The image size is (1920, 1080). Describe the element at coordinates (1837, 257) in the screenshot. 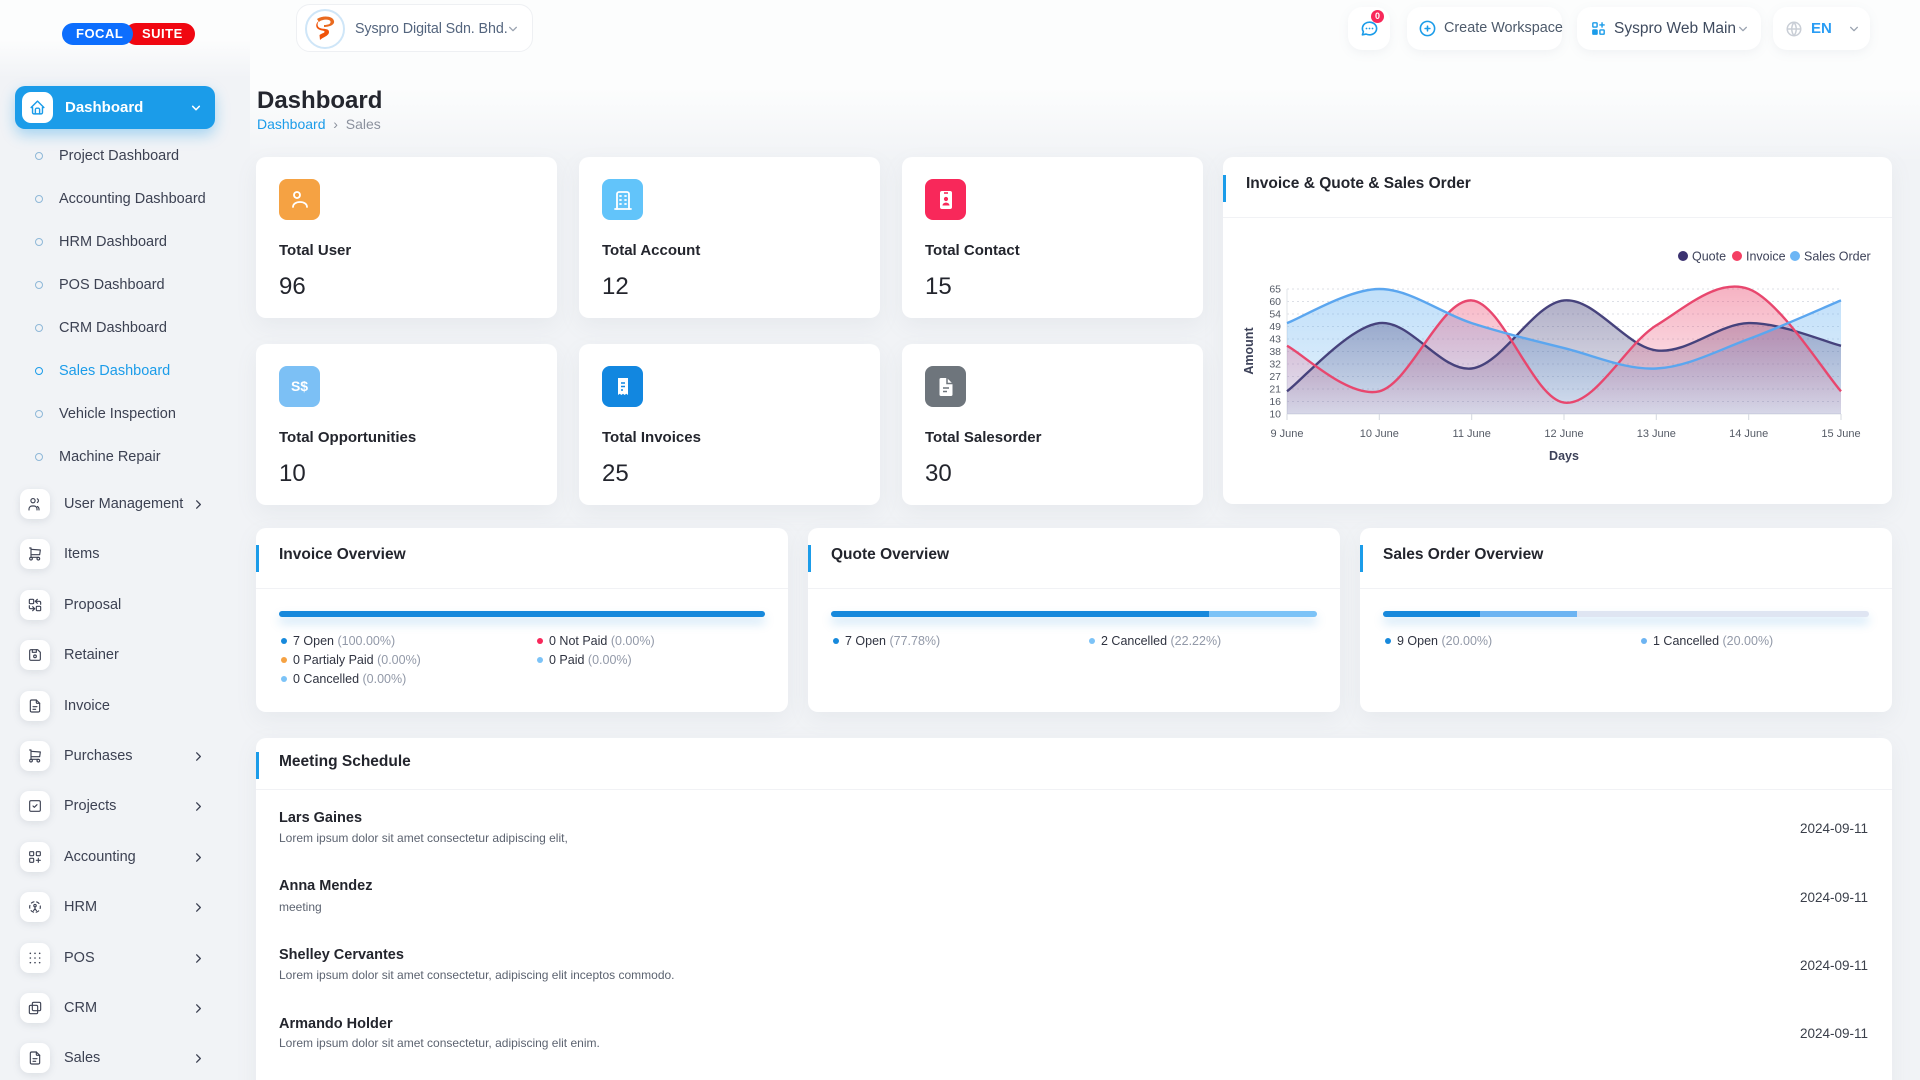

I see `svg-text: Sales Order` at that location.